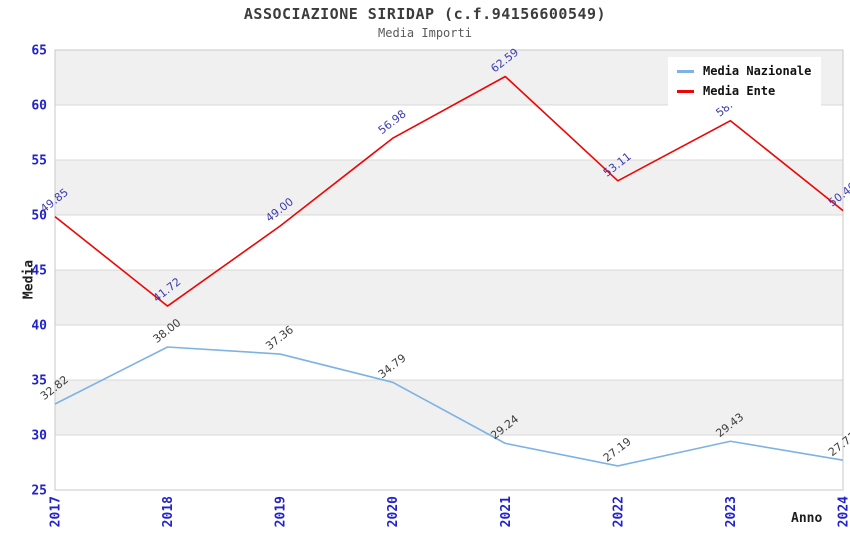 This screenshot has height=550, width=850. What do you see at coordinates (56, 511) in the screenshot?
I see `x-tick-label: 2017` at bounding box center [56, 511].